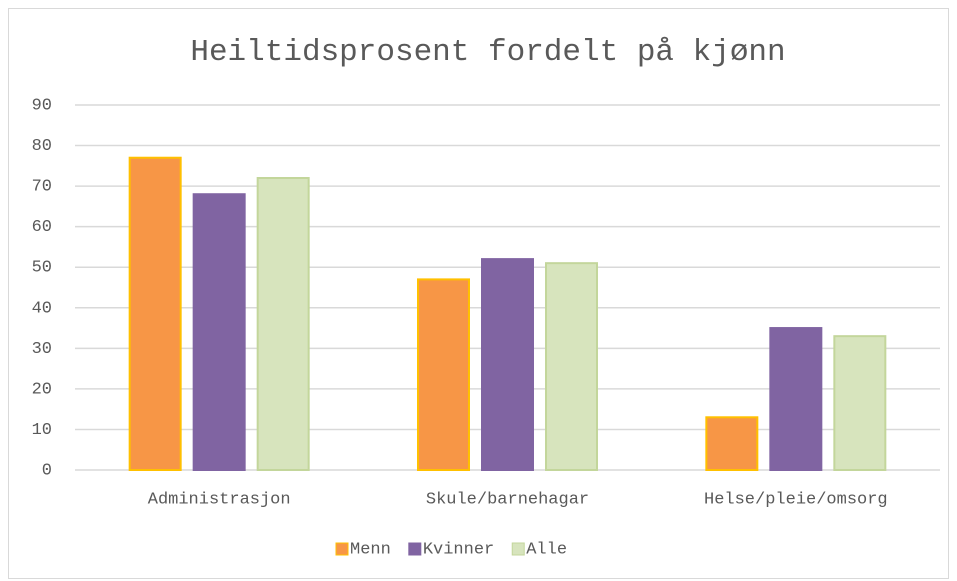 This screenshot has height=581, width=957. I want to click on y-tick-label: 40, so click(42, 308).